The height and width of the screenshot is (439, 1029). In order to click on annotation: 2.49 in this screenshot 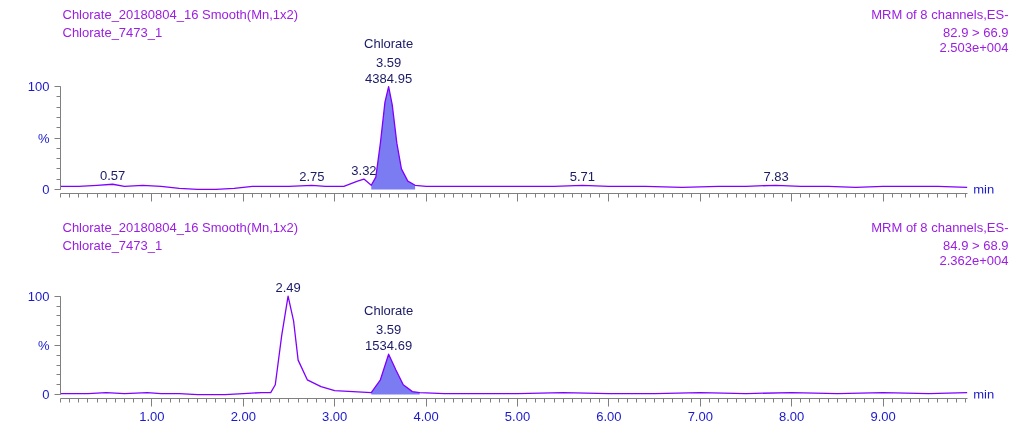, I will do `click(288, 288)`.